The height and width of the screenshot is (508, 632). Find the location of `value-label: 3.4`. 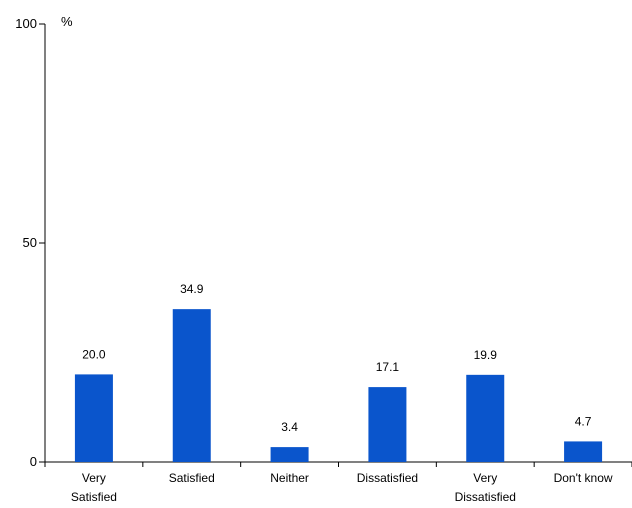

value-label: 3.4 is located at coordinates (289, 427).